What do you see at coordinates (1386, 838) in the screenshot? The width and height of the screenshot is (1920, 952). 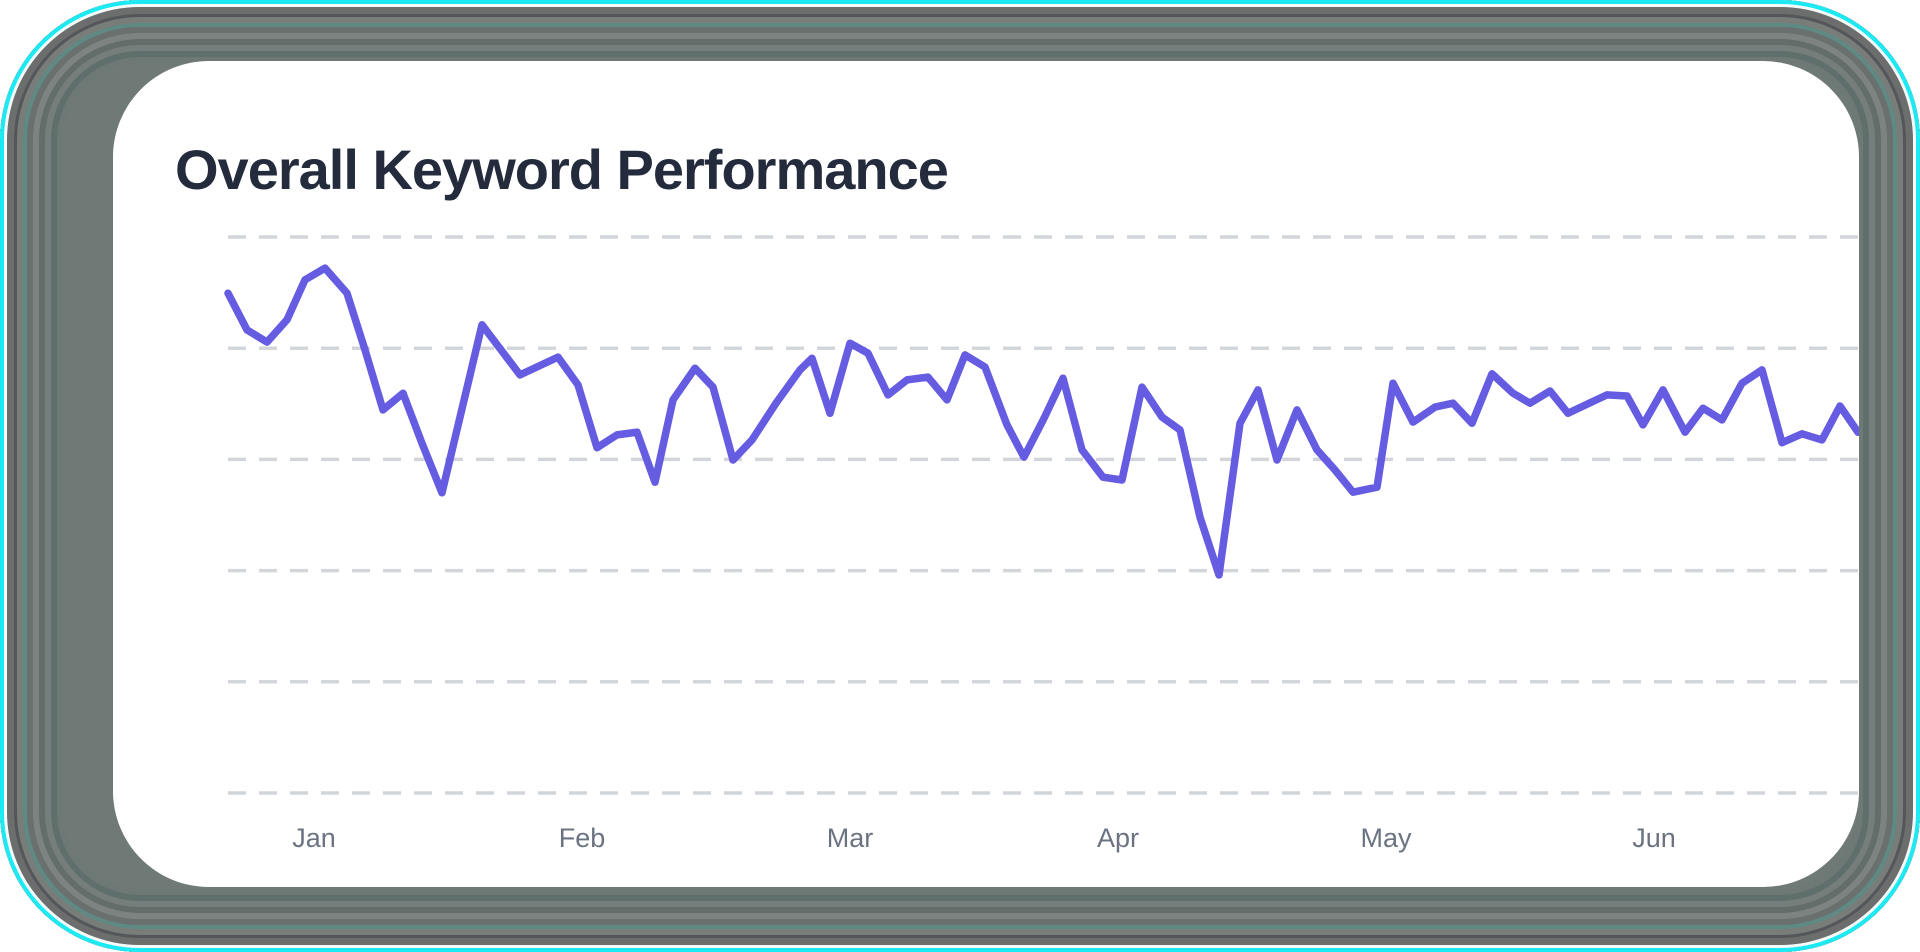 I see `x-axis-label-may: May` at bounding box center [1386, 838].